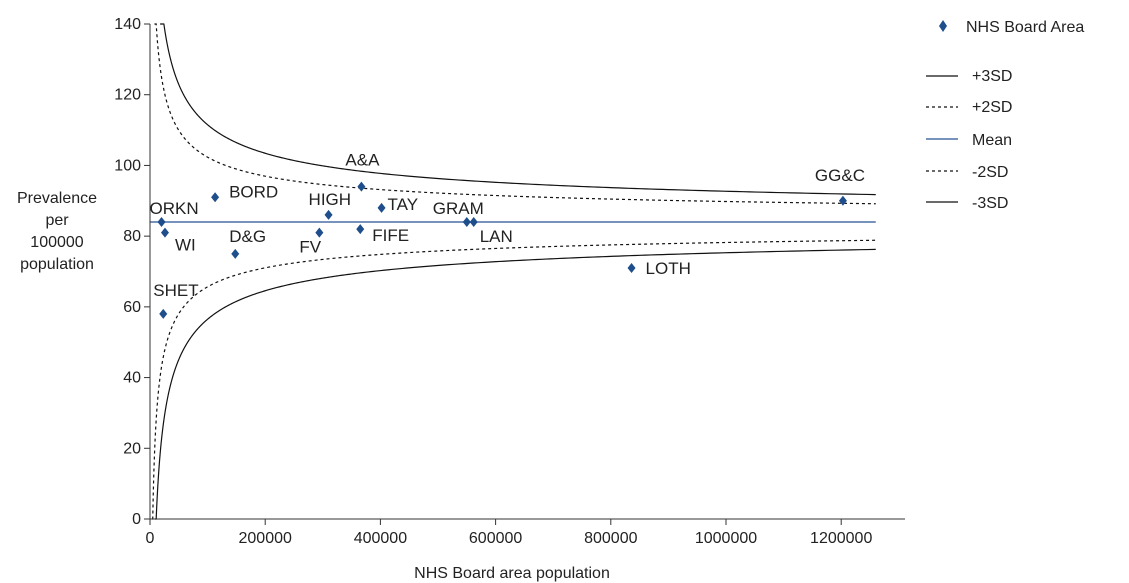 The width and height of the screenshot is (1129, 583). Describe the element at coordinates (132, 307) in the screenshot. I see `y-tick-label: 60` at that location.